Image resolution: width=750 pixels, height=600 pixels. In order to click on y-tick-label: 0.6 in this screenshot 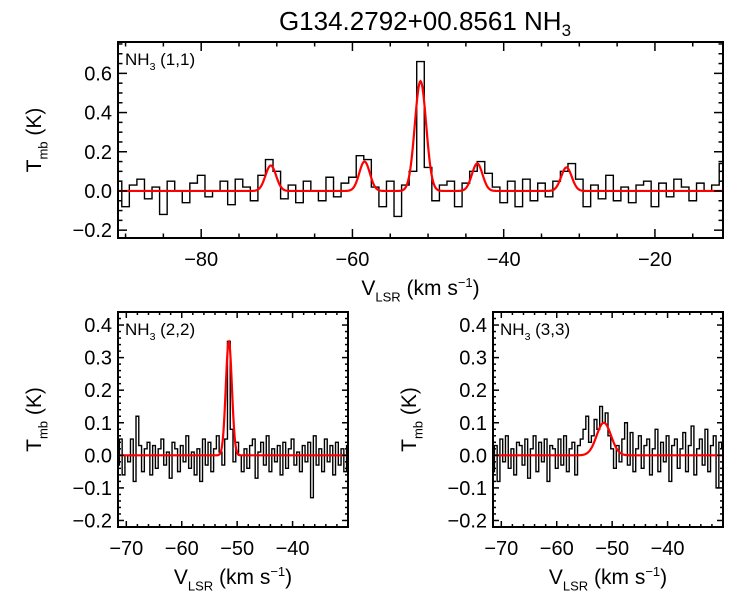, I will do `click(98, 74)`.